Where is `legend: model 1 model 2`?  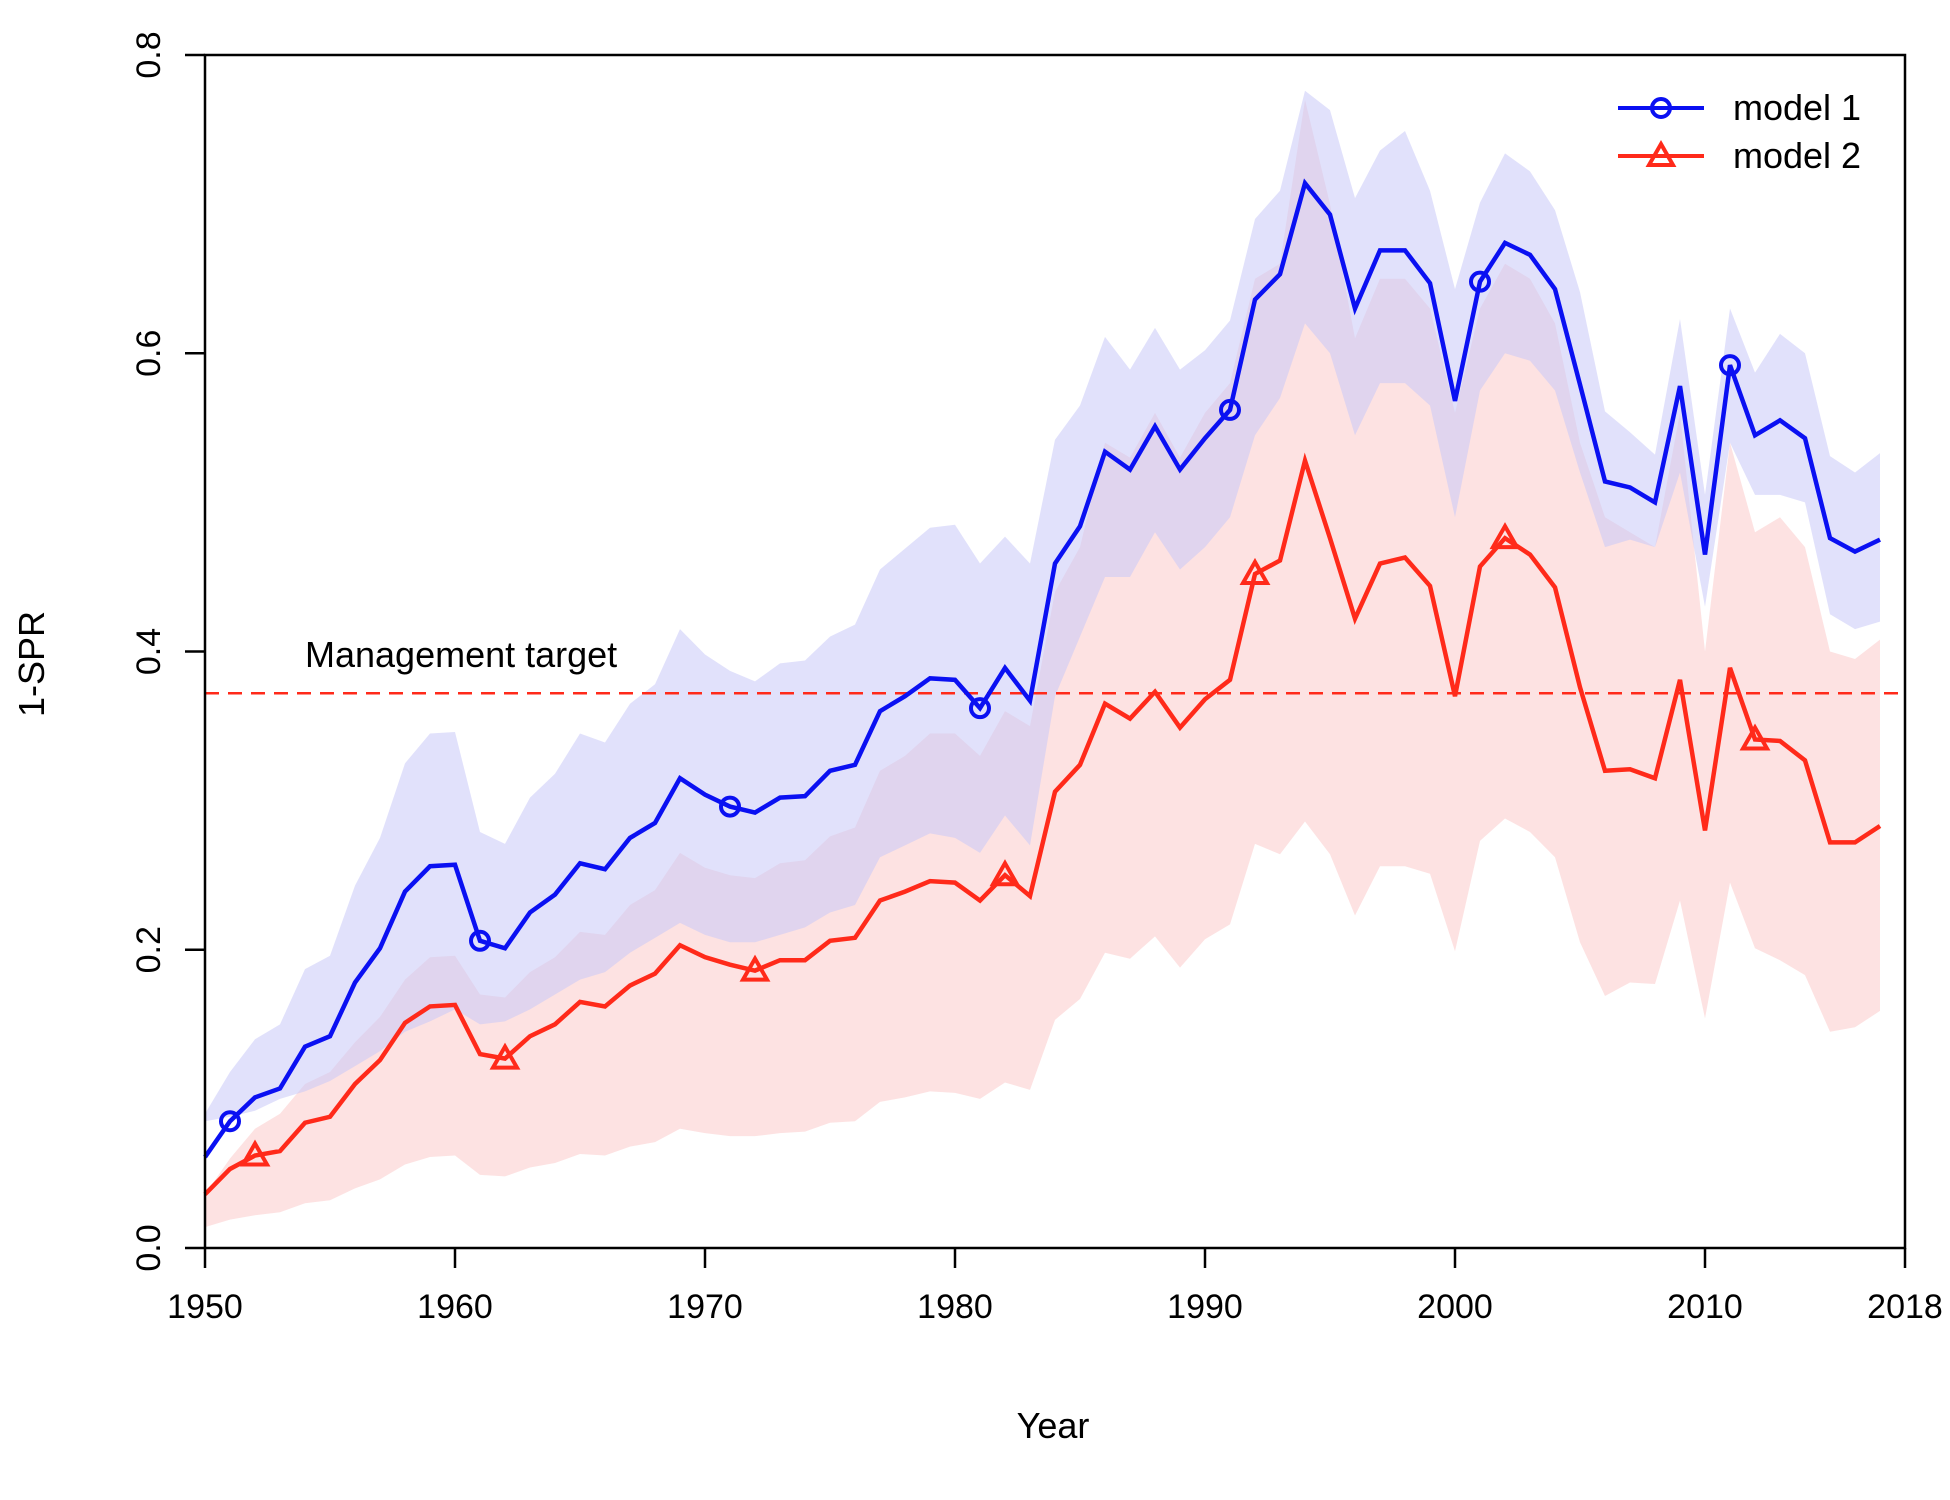
legend: model 1 model 2 is located at coordinates (1739, 131).